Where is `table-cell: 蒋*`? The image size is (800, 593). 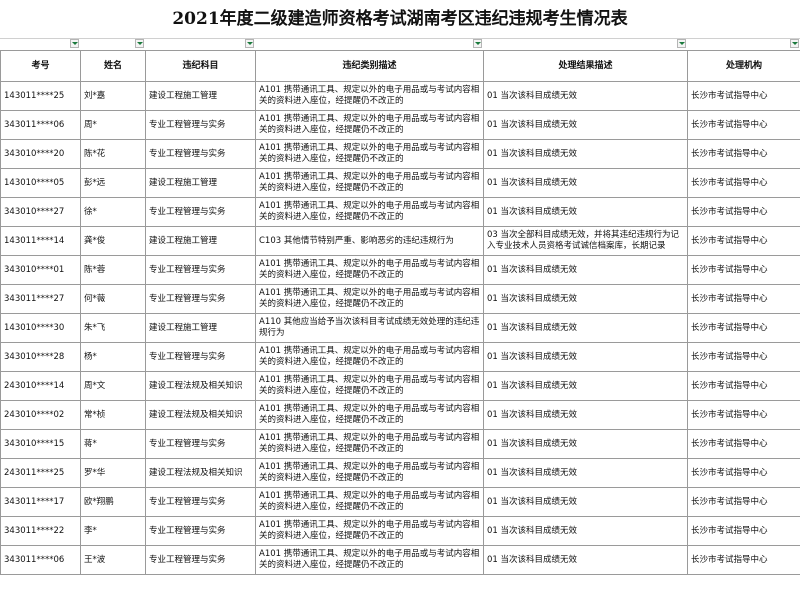
table-cell: 蒋* is located at coordinates (113, 444).